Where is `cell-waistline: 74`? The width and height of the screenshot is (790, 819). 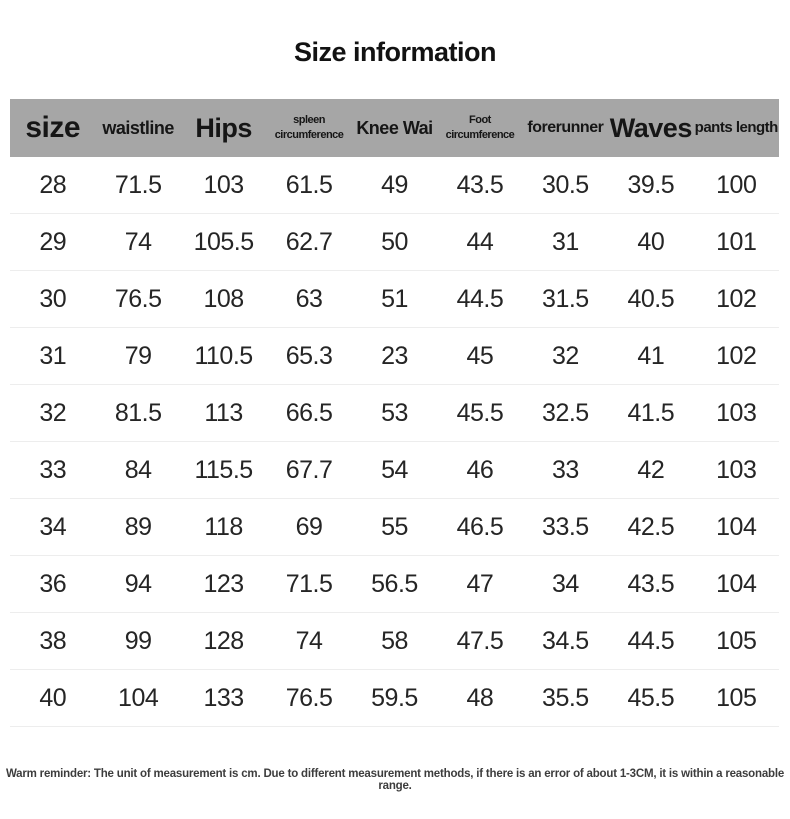
cell-waistline: 74 is located at coordinates (138, 241).